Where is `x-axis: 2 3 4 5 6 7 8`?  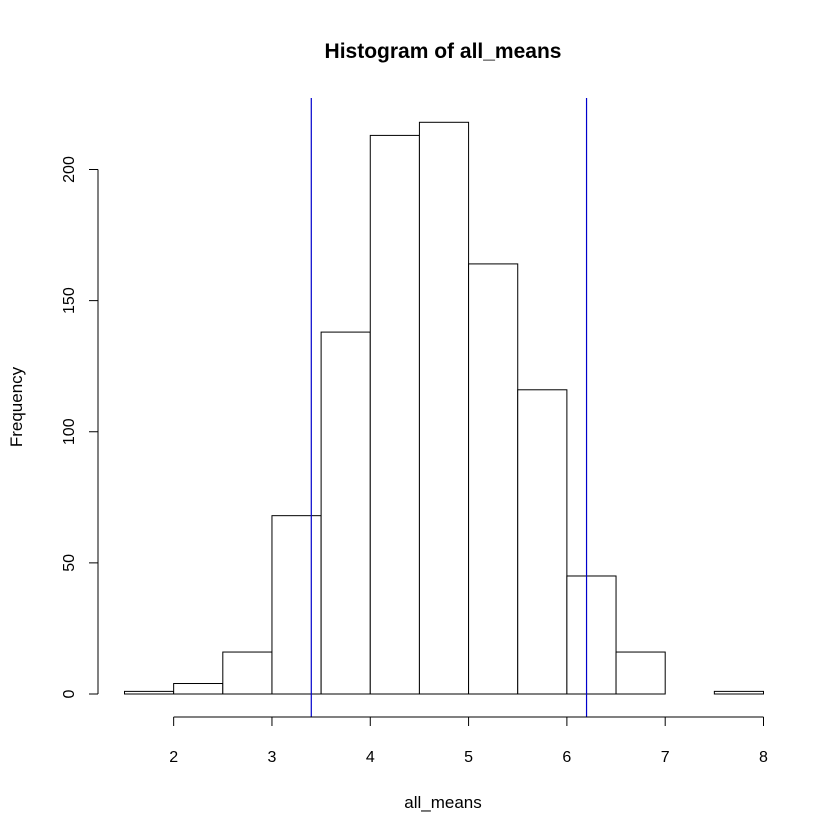 x-axis: 2 3 4 5 6 7 8 is located at coordinates (468, 741).